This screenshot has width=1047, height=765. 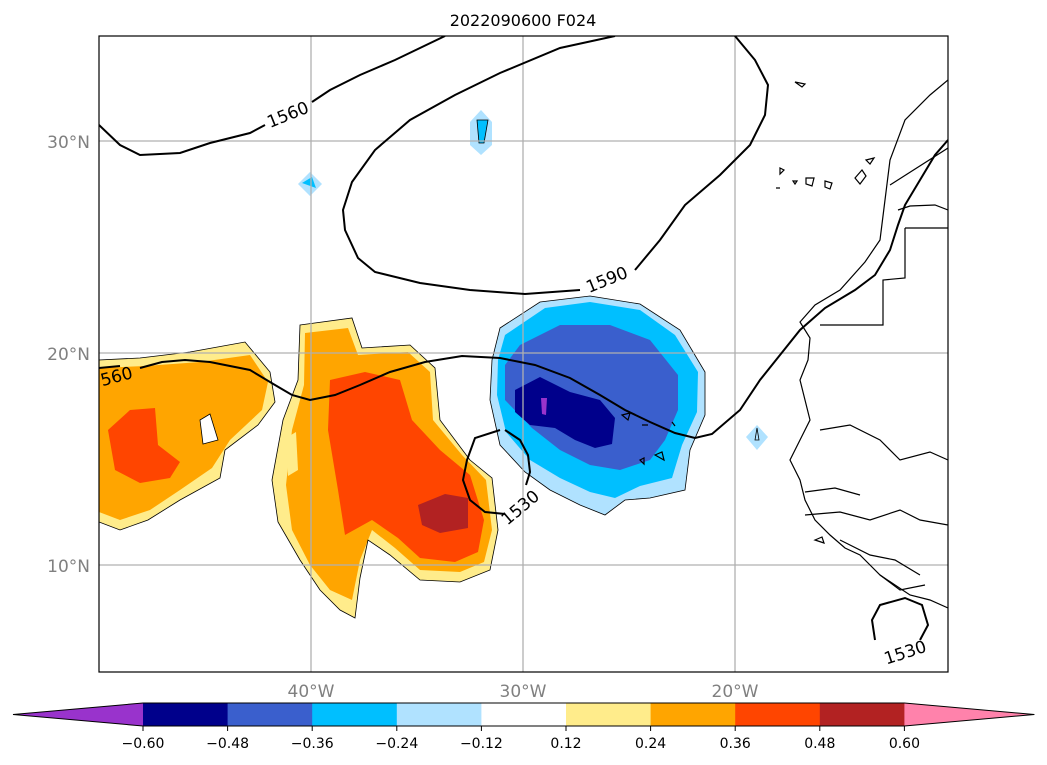 I want to click on shade-neg-small-16n, so click(x=757, y=437).